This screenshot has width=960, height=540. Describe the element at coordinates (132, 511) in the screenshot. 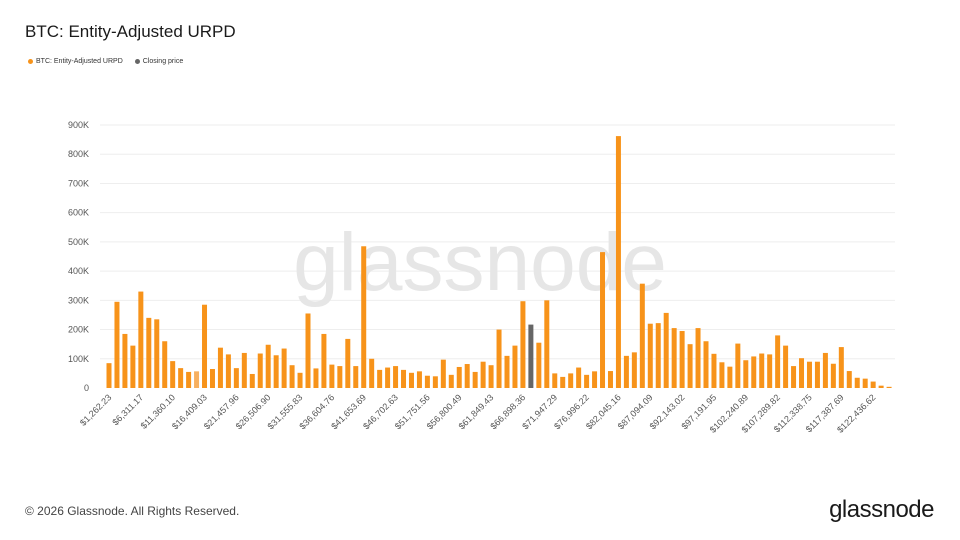

I see `copyright: © 2026 Glassnode. All Rights Reserved.` at that location.